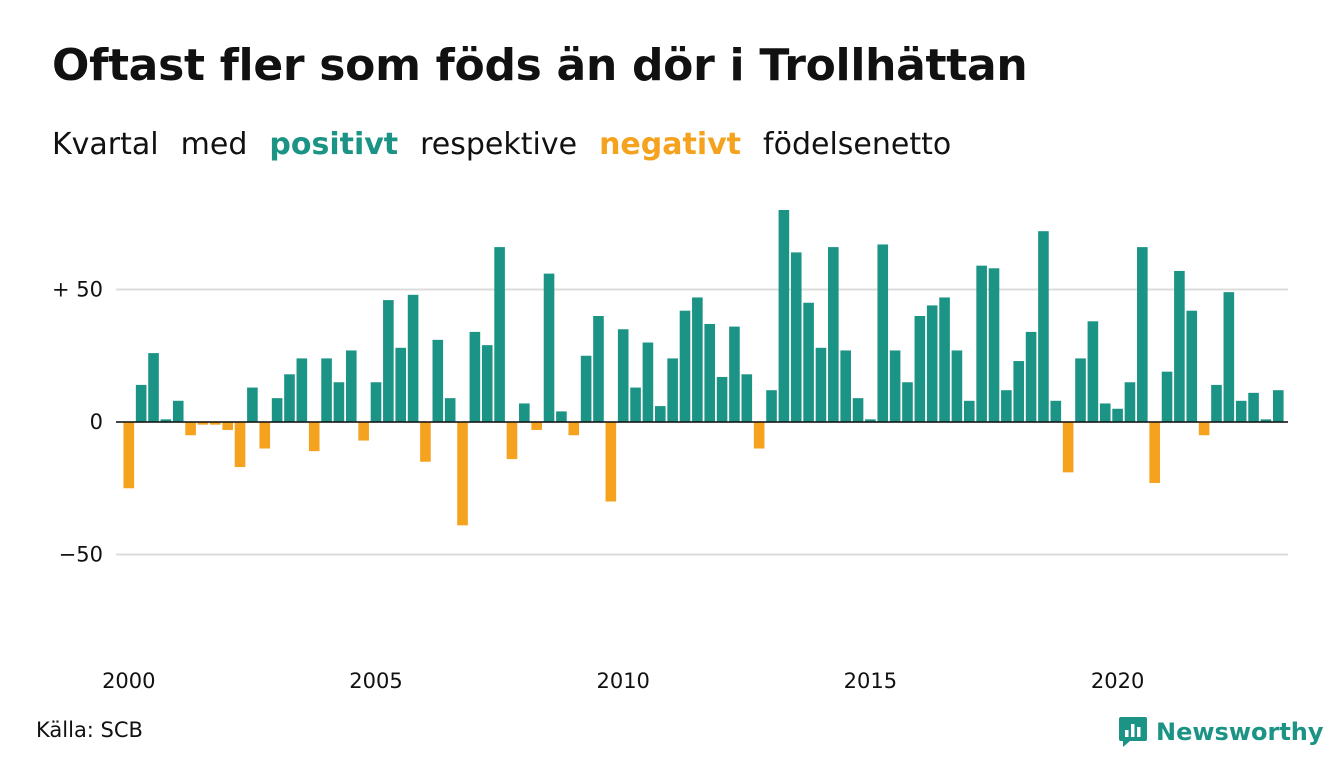 The height and width of the screenshot is (780, 1340). Describe the element at coordinates (89, 730) in the screenshot. I see `source-note: Källa: SCB` at that location.